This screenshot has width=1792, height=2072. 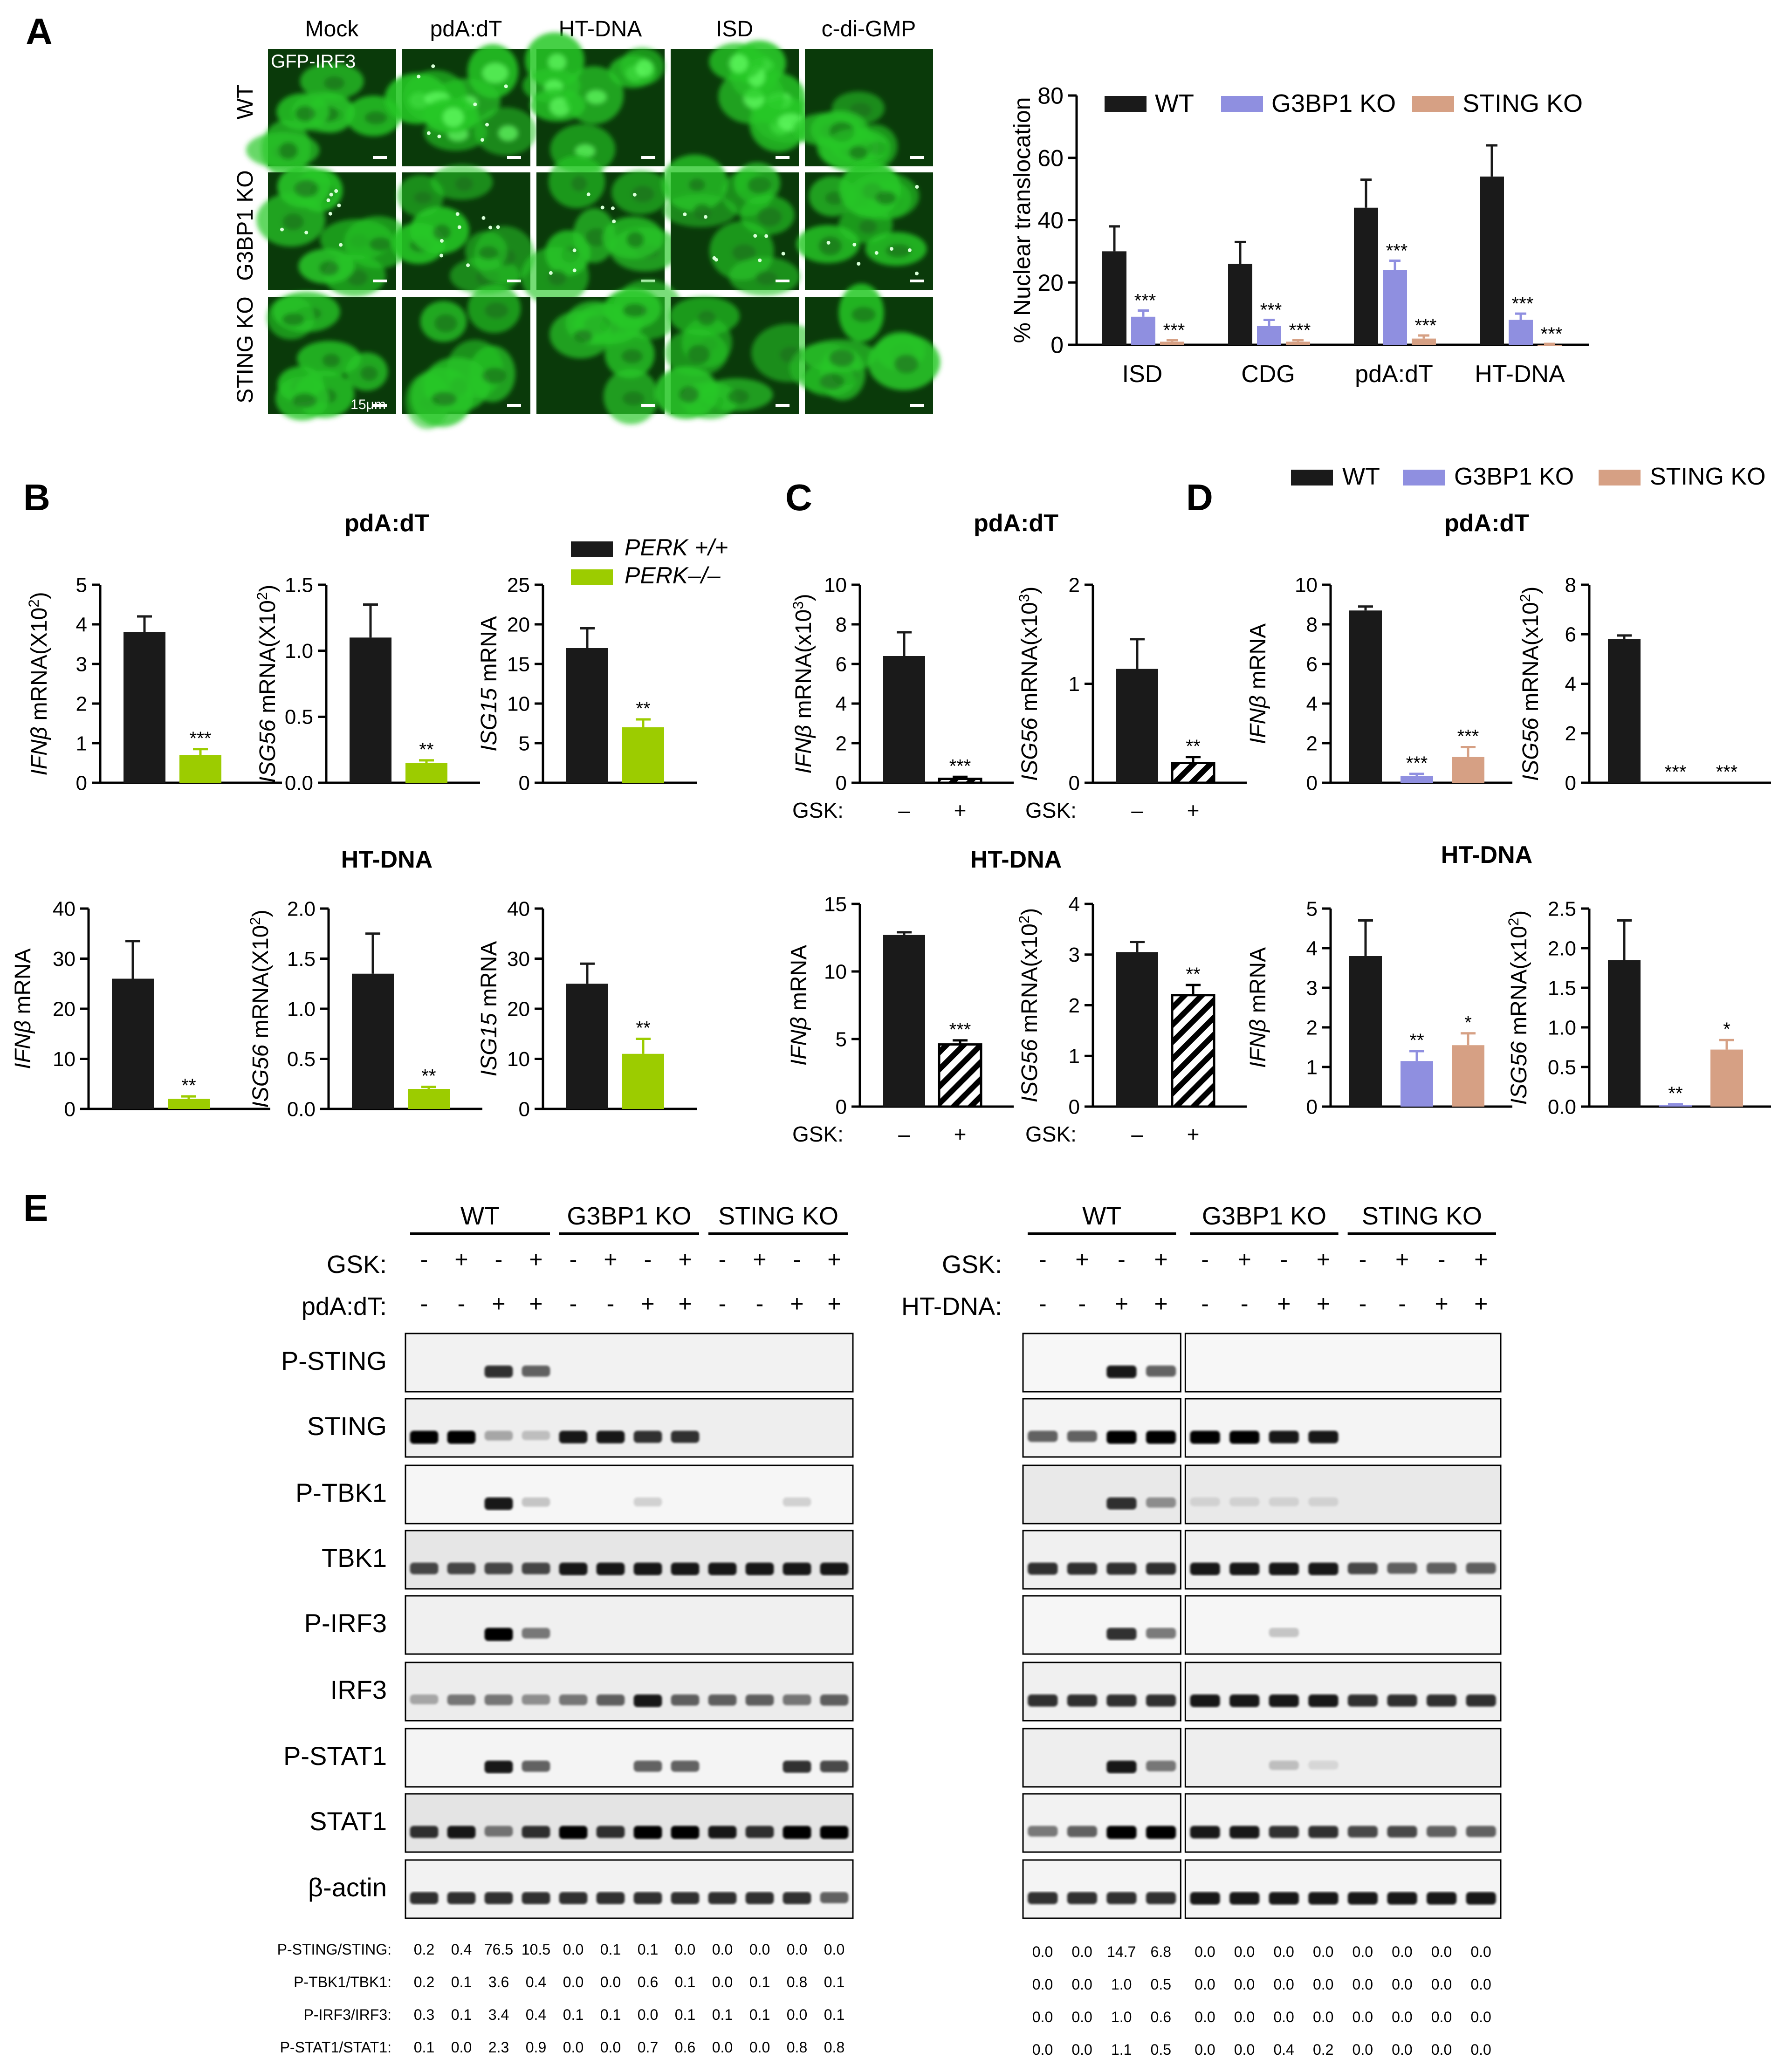 What do you see at coordinates (1562, 1027) in the screenshot?
I see `y-tick-label: 1.0` at bounding box center [1562, 1027].